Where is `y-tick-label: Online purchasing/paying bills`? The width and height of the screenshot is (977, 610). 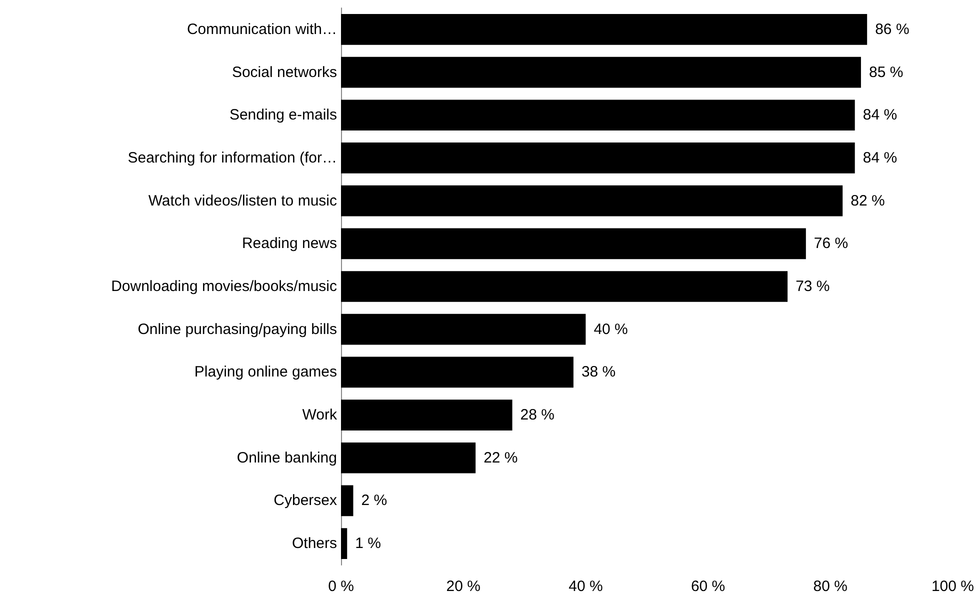 y-tick-label: Online purchasing/paying bills is located at coordinates (237, 329).